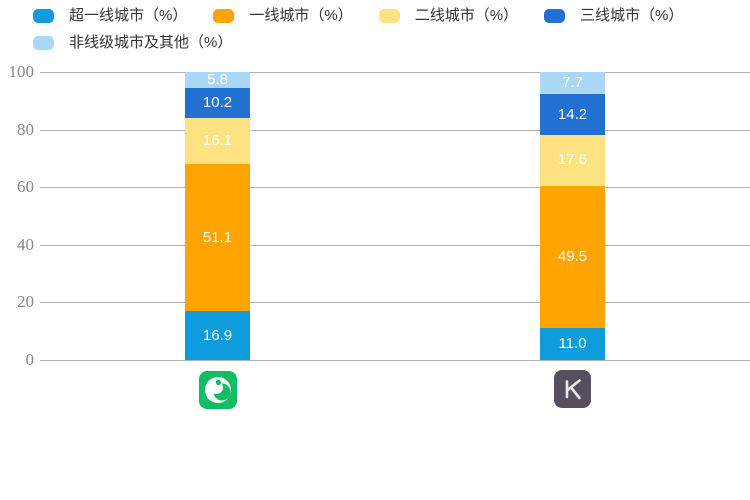 The image size is (750, 500). What do you see at coordinates (21, 71) in the screenshot?
I see `y-axis-tick-label: 100` at bounding box center [21, 71].